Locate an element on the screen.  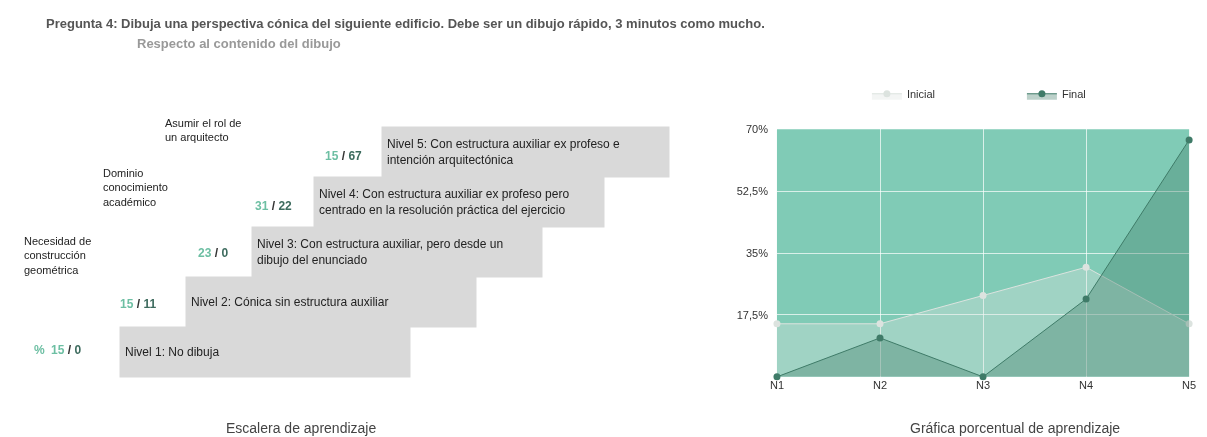
y-tick-label: 52,5% is located at coordinates (752, 191).